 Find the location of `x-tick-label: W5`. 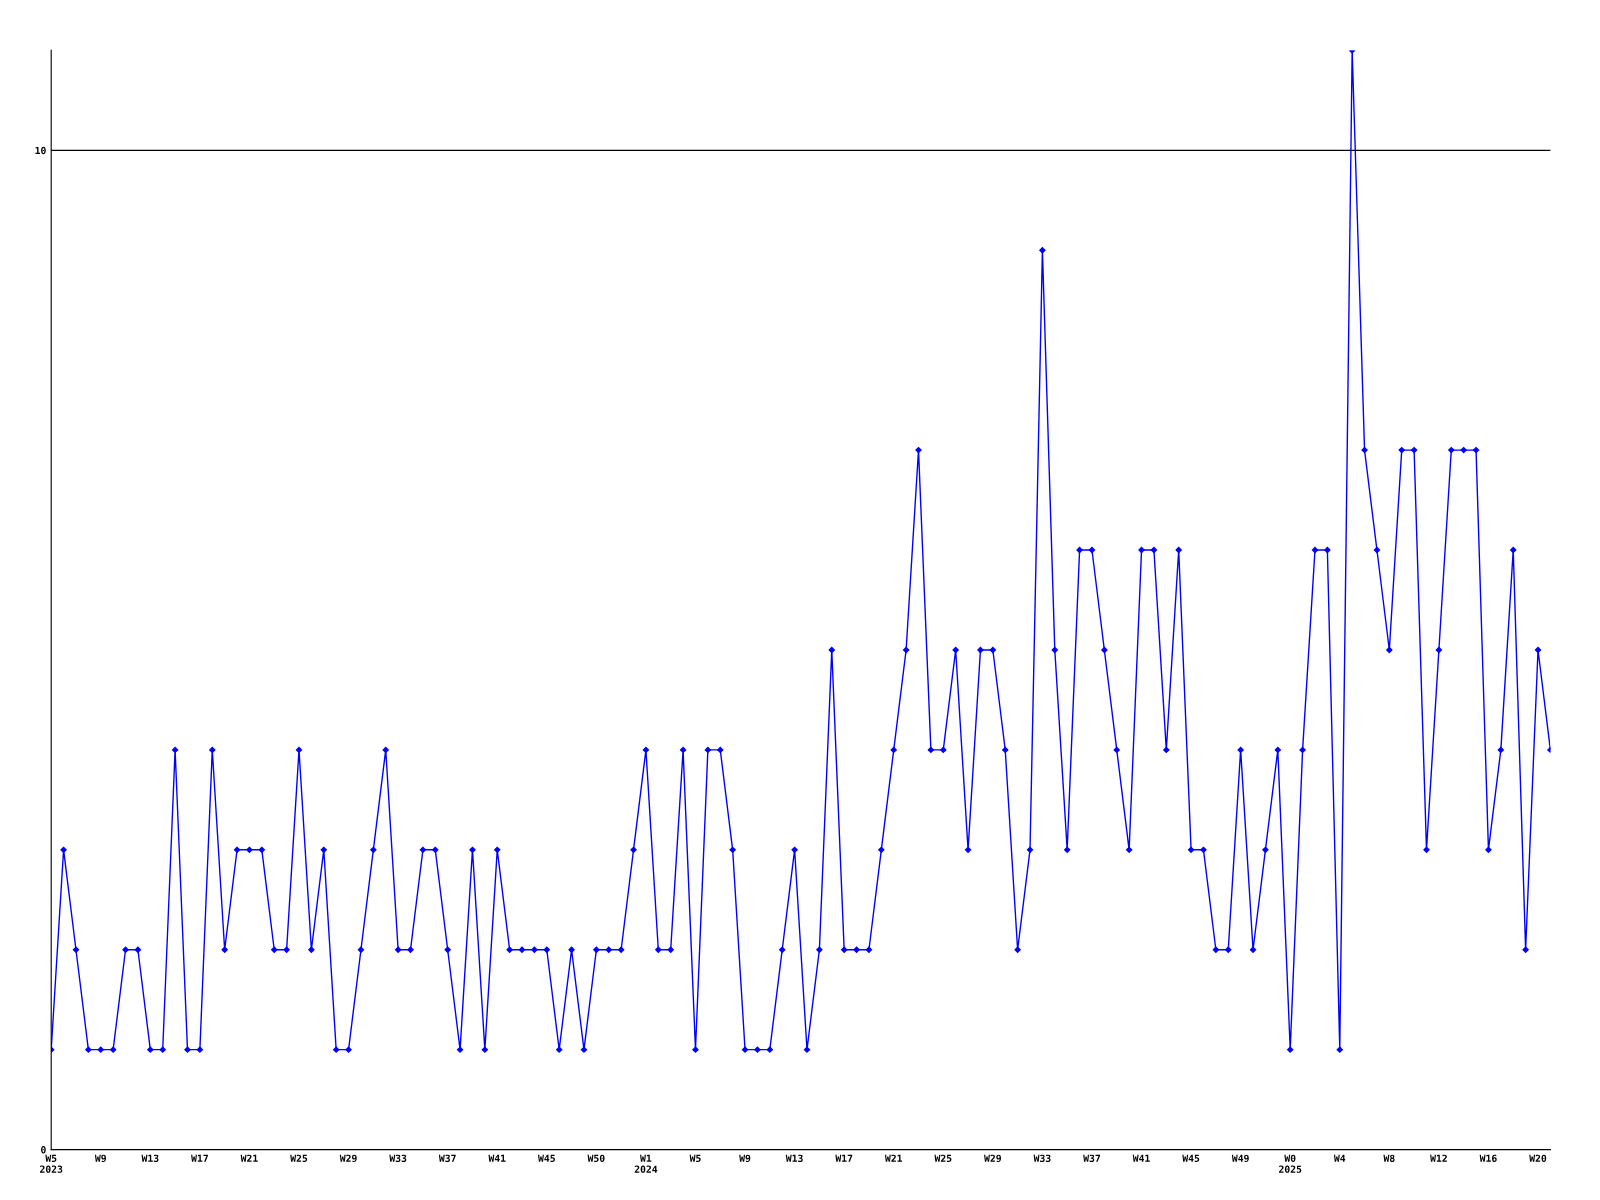

x-tick-label: W5 is located at coordinates (695, 1158).